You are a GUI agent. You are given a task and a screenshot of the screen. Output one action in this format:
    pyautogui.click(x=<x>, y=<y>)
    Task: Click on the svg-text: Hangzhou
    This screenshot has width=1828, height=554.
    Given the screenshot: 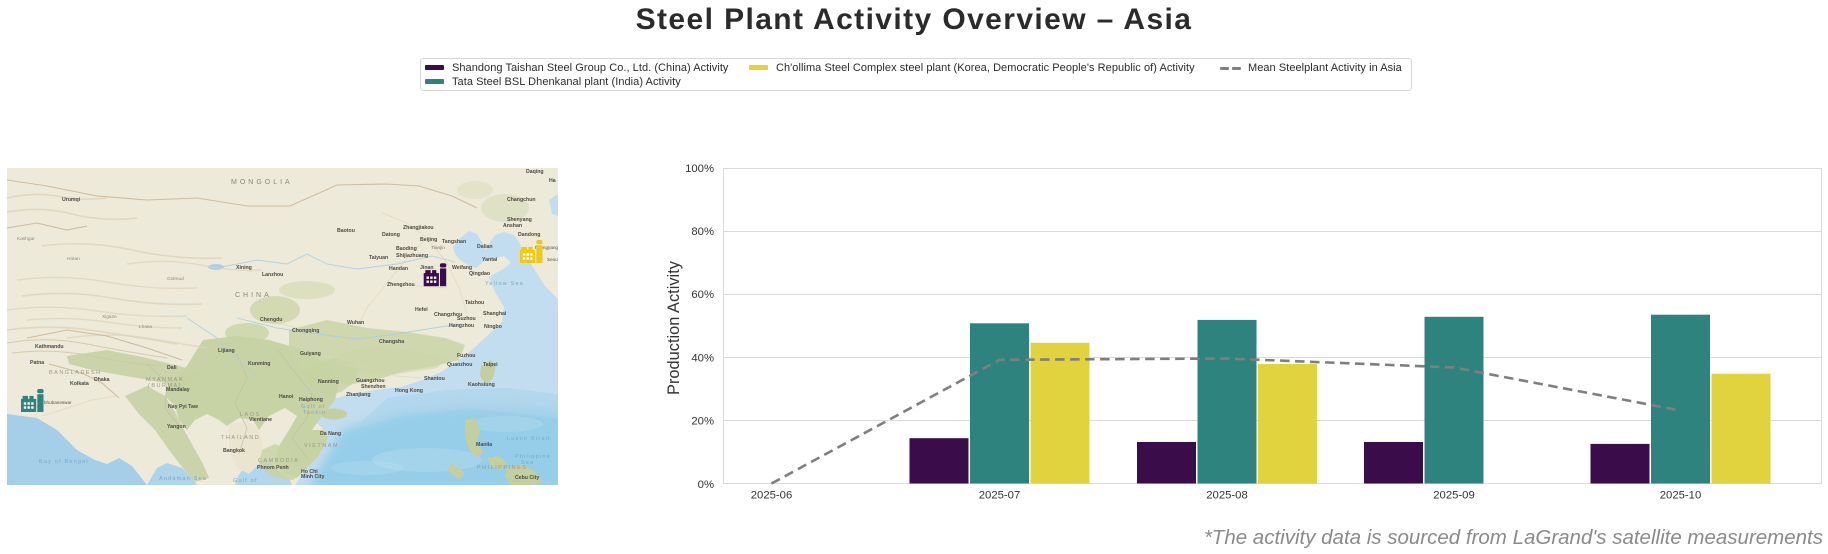 What is the action you would take?
    pyautogui.click(x=461, y=326)
    